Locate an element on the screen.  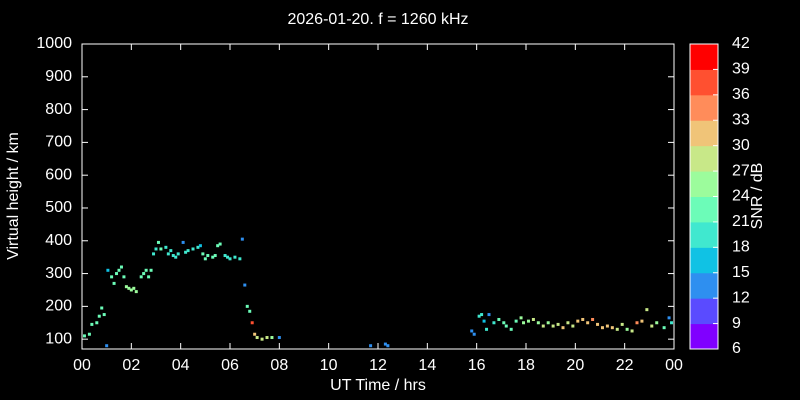
colorbar-tick-label: 33 is located at coordinates (741, 119).